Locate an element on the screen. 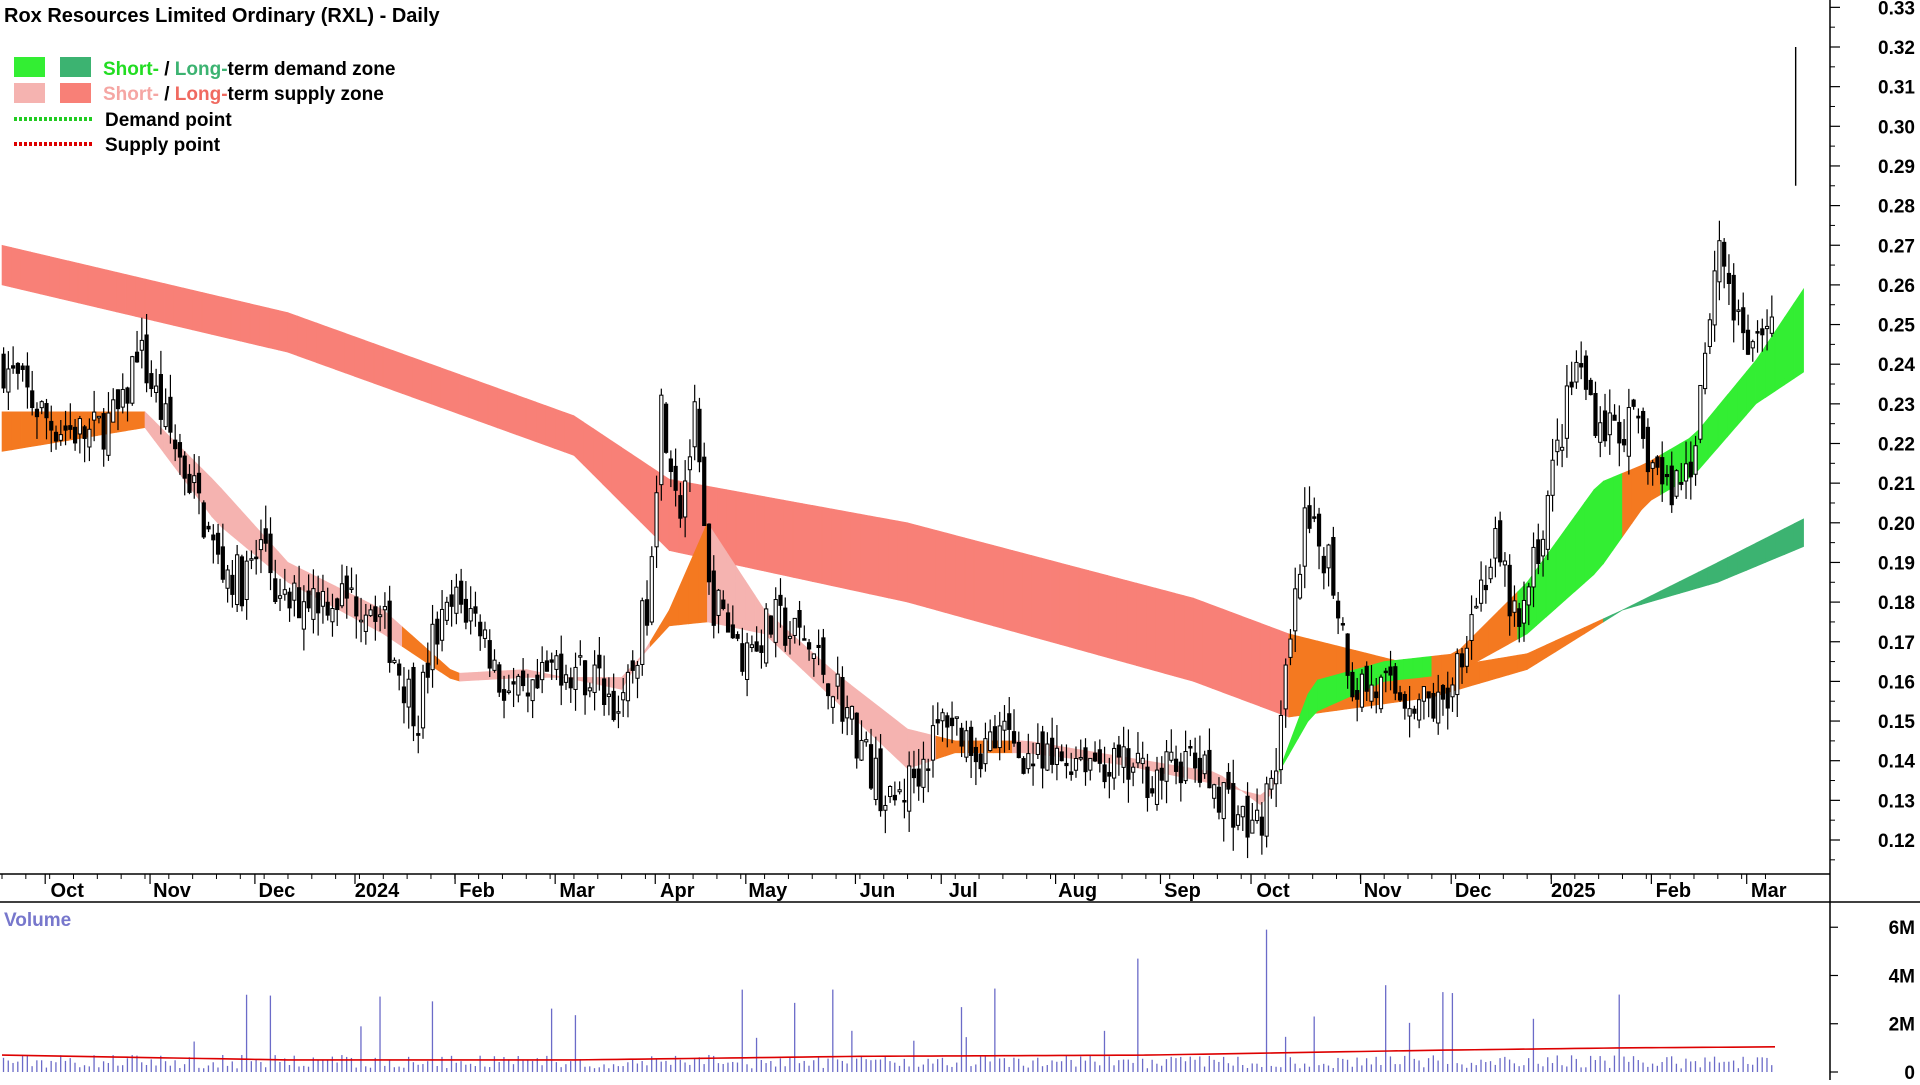 This screenshot has height=1085, width=1920. volume-tick-label: 6M is located at coordinates (1902, 928).